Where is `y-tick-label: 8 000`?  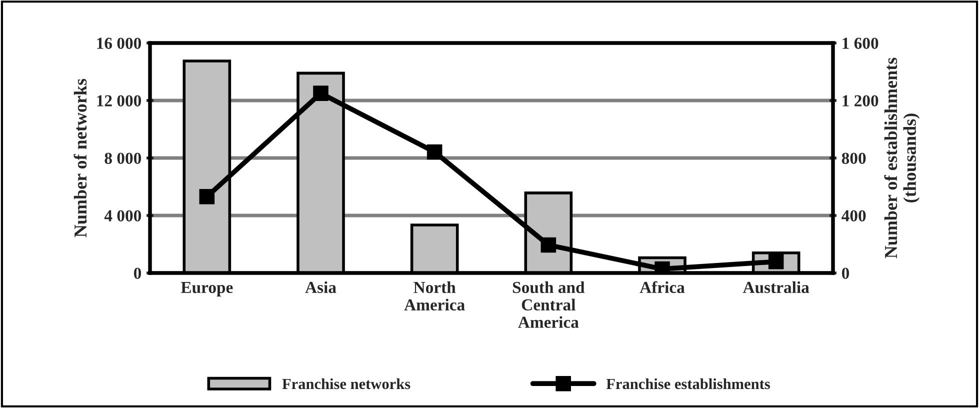 y-tick-label: 8 000 is located at coordinates (123, 158).